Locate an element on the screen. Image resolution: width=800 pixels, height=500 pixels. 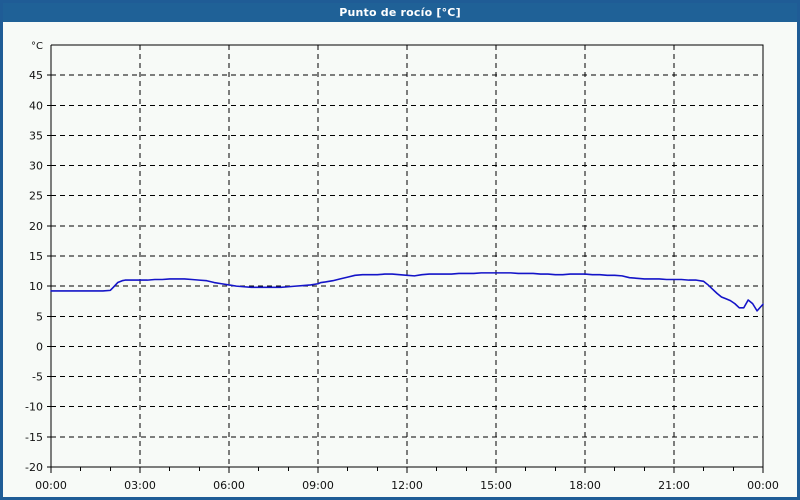
page-title: Punto de rocío [°C] is located at coordinates (400, 12).